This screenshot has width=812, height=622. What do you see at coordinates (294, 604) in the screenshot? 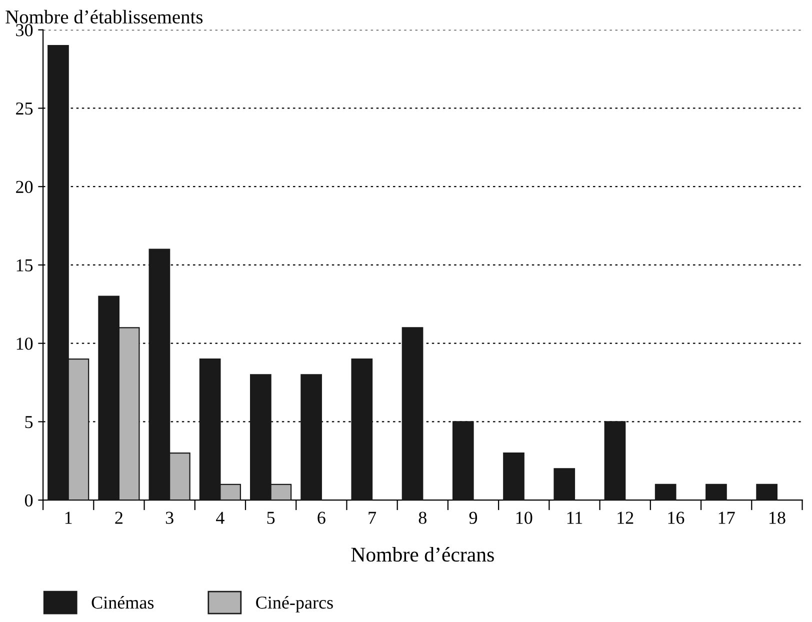
I see `legend-label: Ciné-parcs` at bounding box center [294, 604].